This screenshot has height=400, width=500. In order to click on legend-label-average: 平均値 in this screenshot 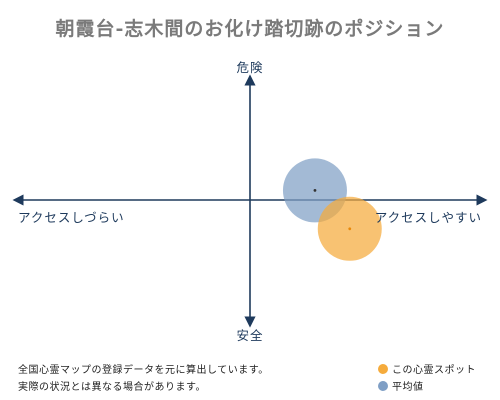, I will do `click(408, 387)`.